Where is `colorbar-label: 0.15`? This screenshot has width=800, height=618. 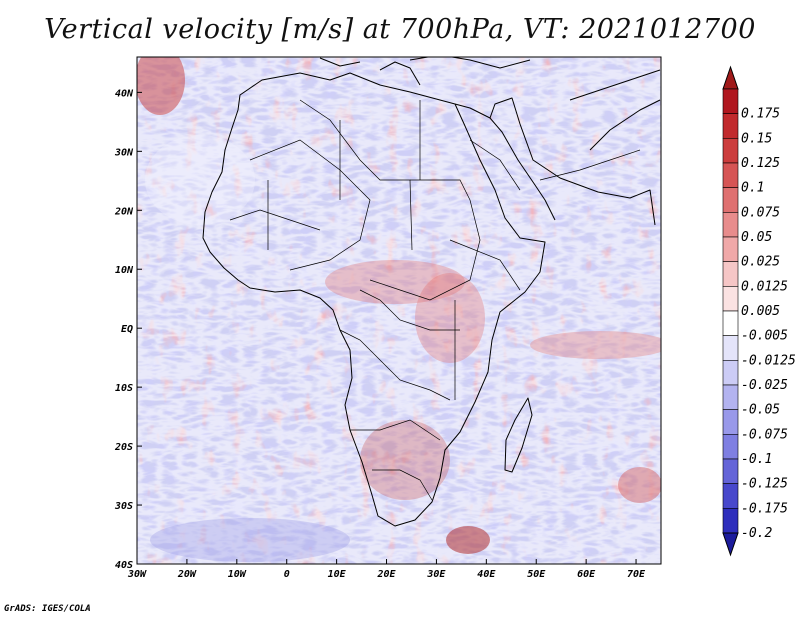
colorbar-label: 0.15 is located at coordinates (756, 138).